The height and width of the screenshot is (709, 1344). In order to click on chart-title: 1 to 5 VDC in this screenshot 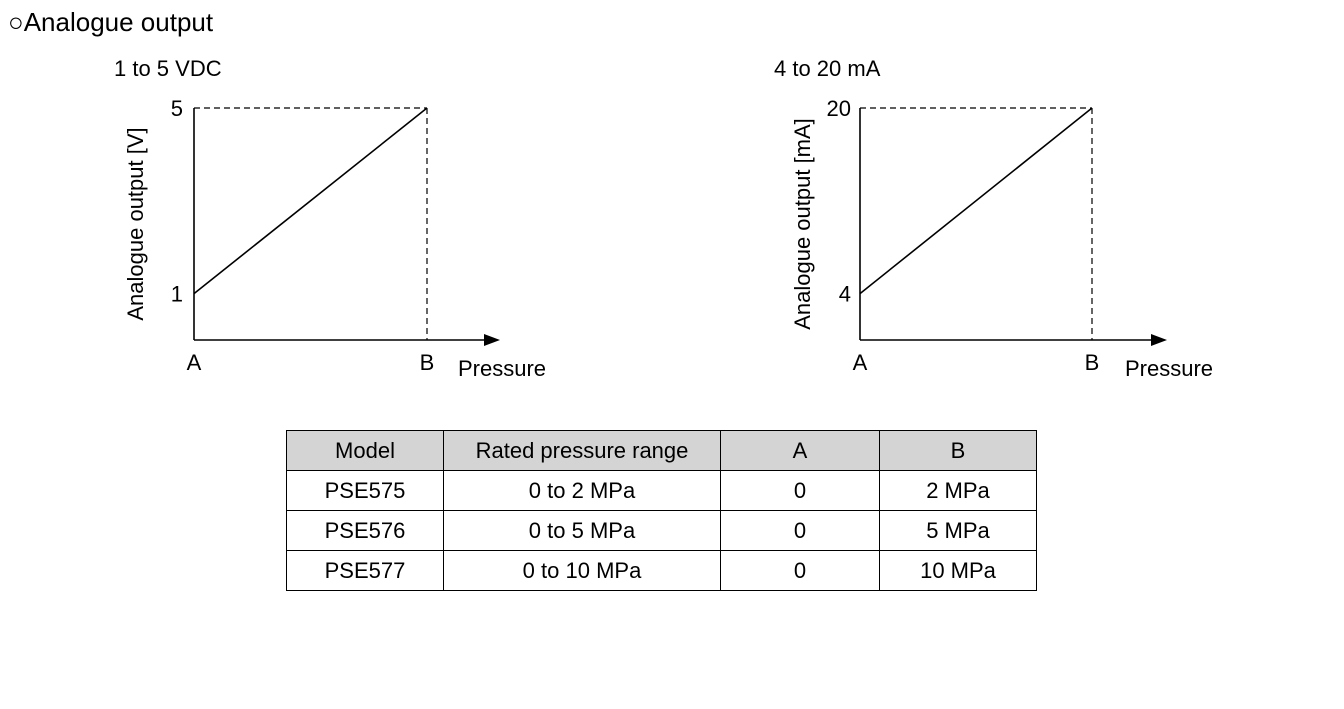, I will do `click(168, 68)`.